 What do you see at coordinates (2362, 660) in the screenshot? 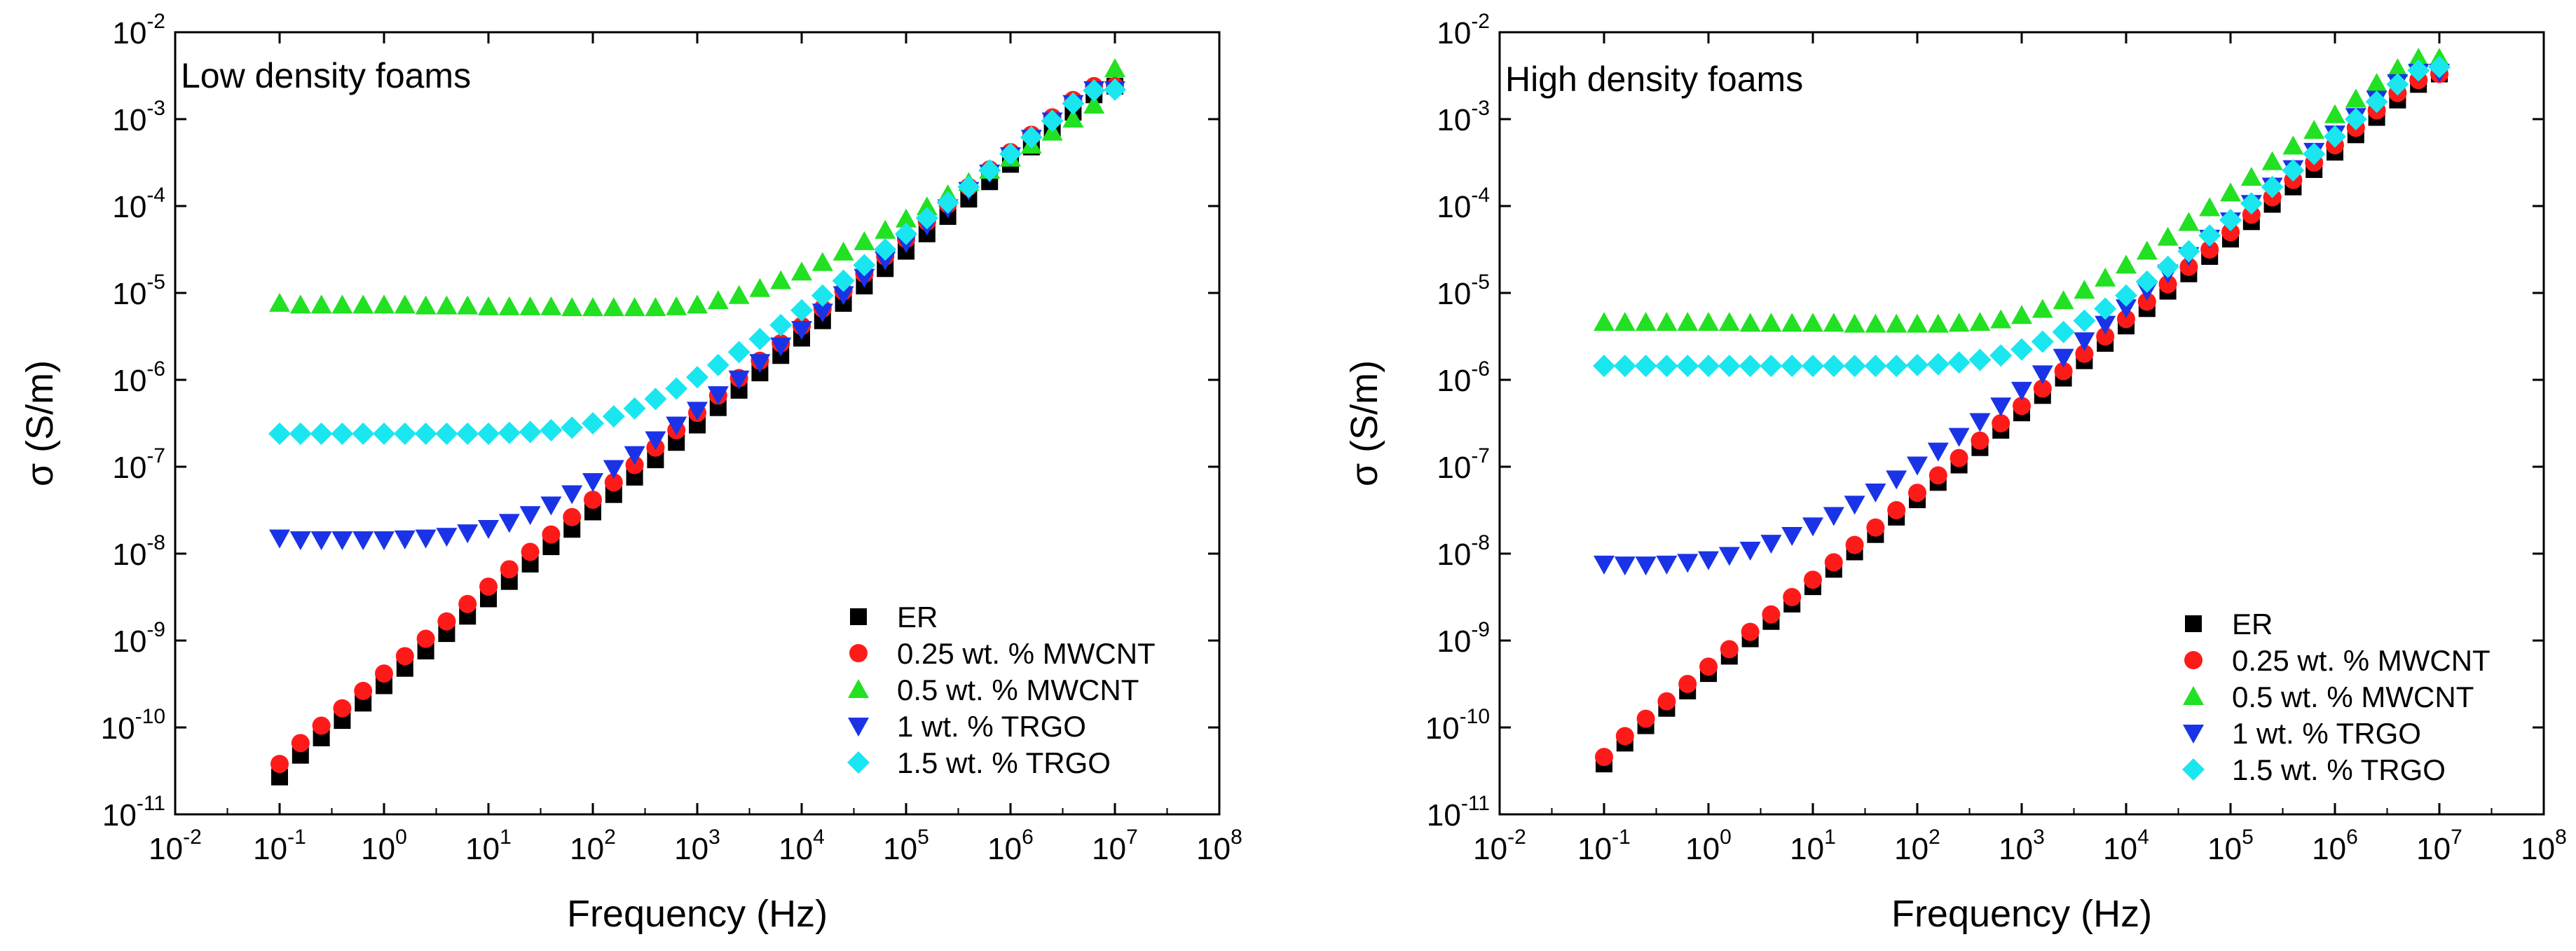
I see `legend-label: 0.25 wt. % MWCNT` at bounding box center [2362, 660].